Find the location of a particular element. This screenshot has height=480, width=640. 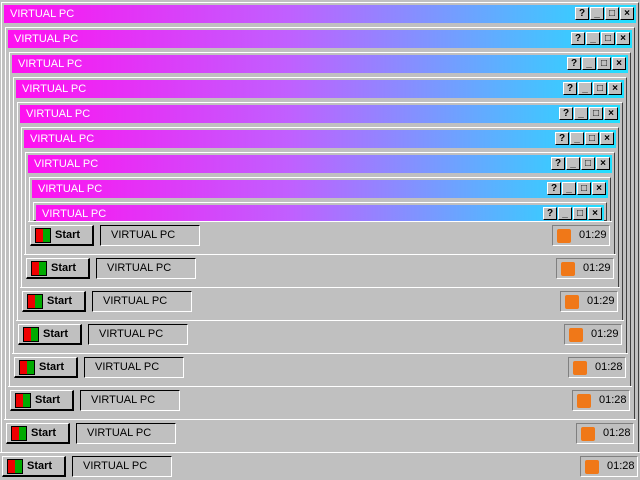

system-tray: 01:29 is located at coordinates (581, 235).